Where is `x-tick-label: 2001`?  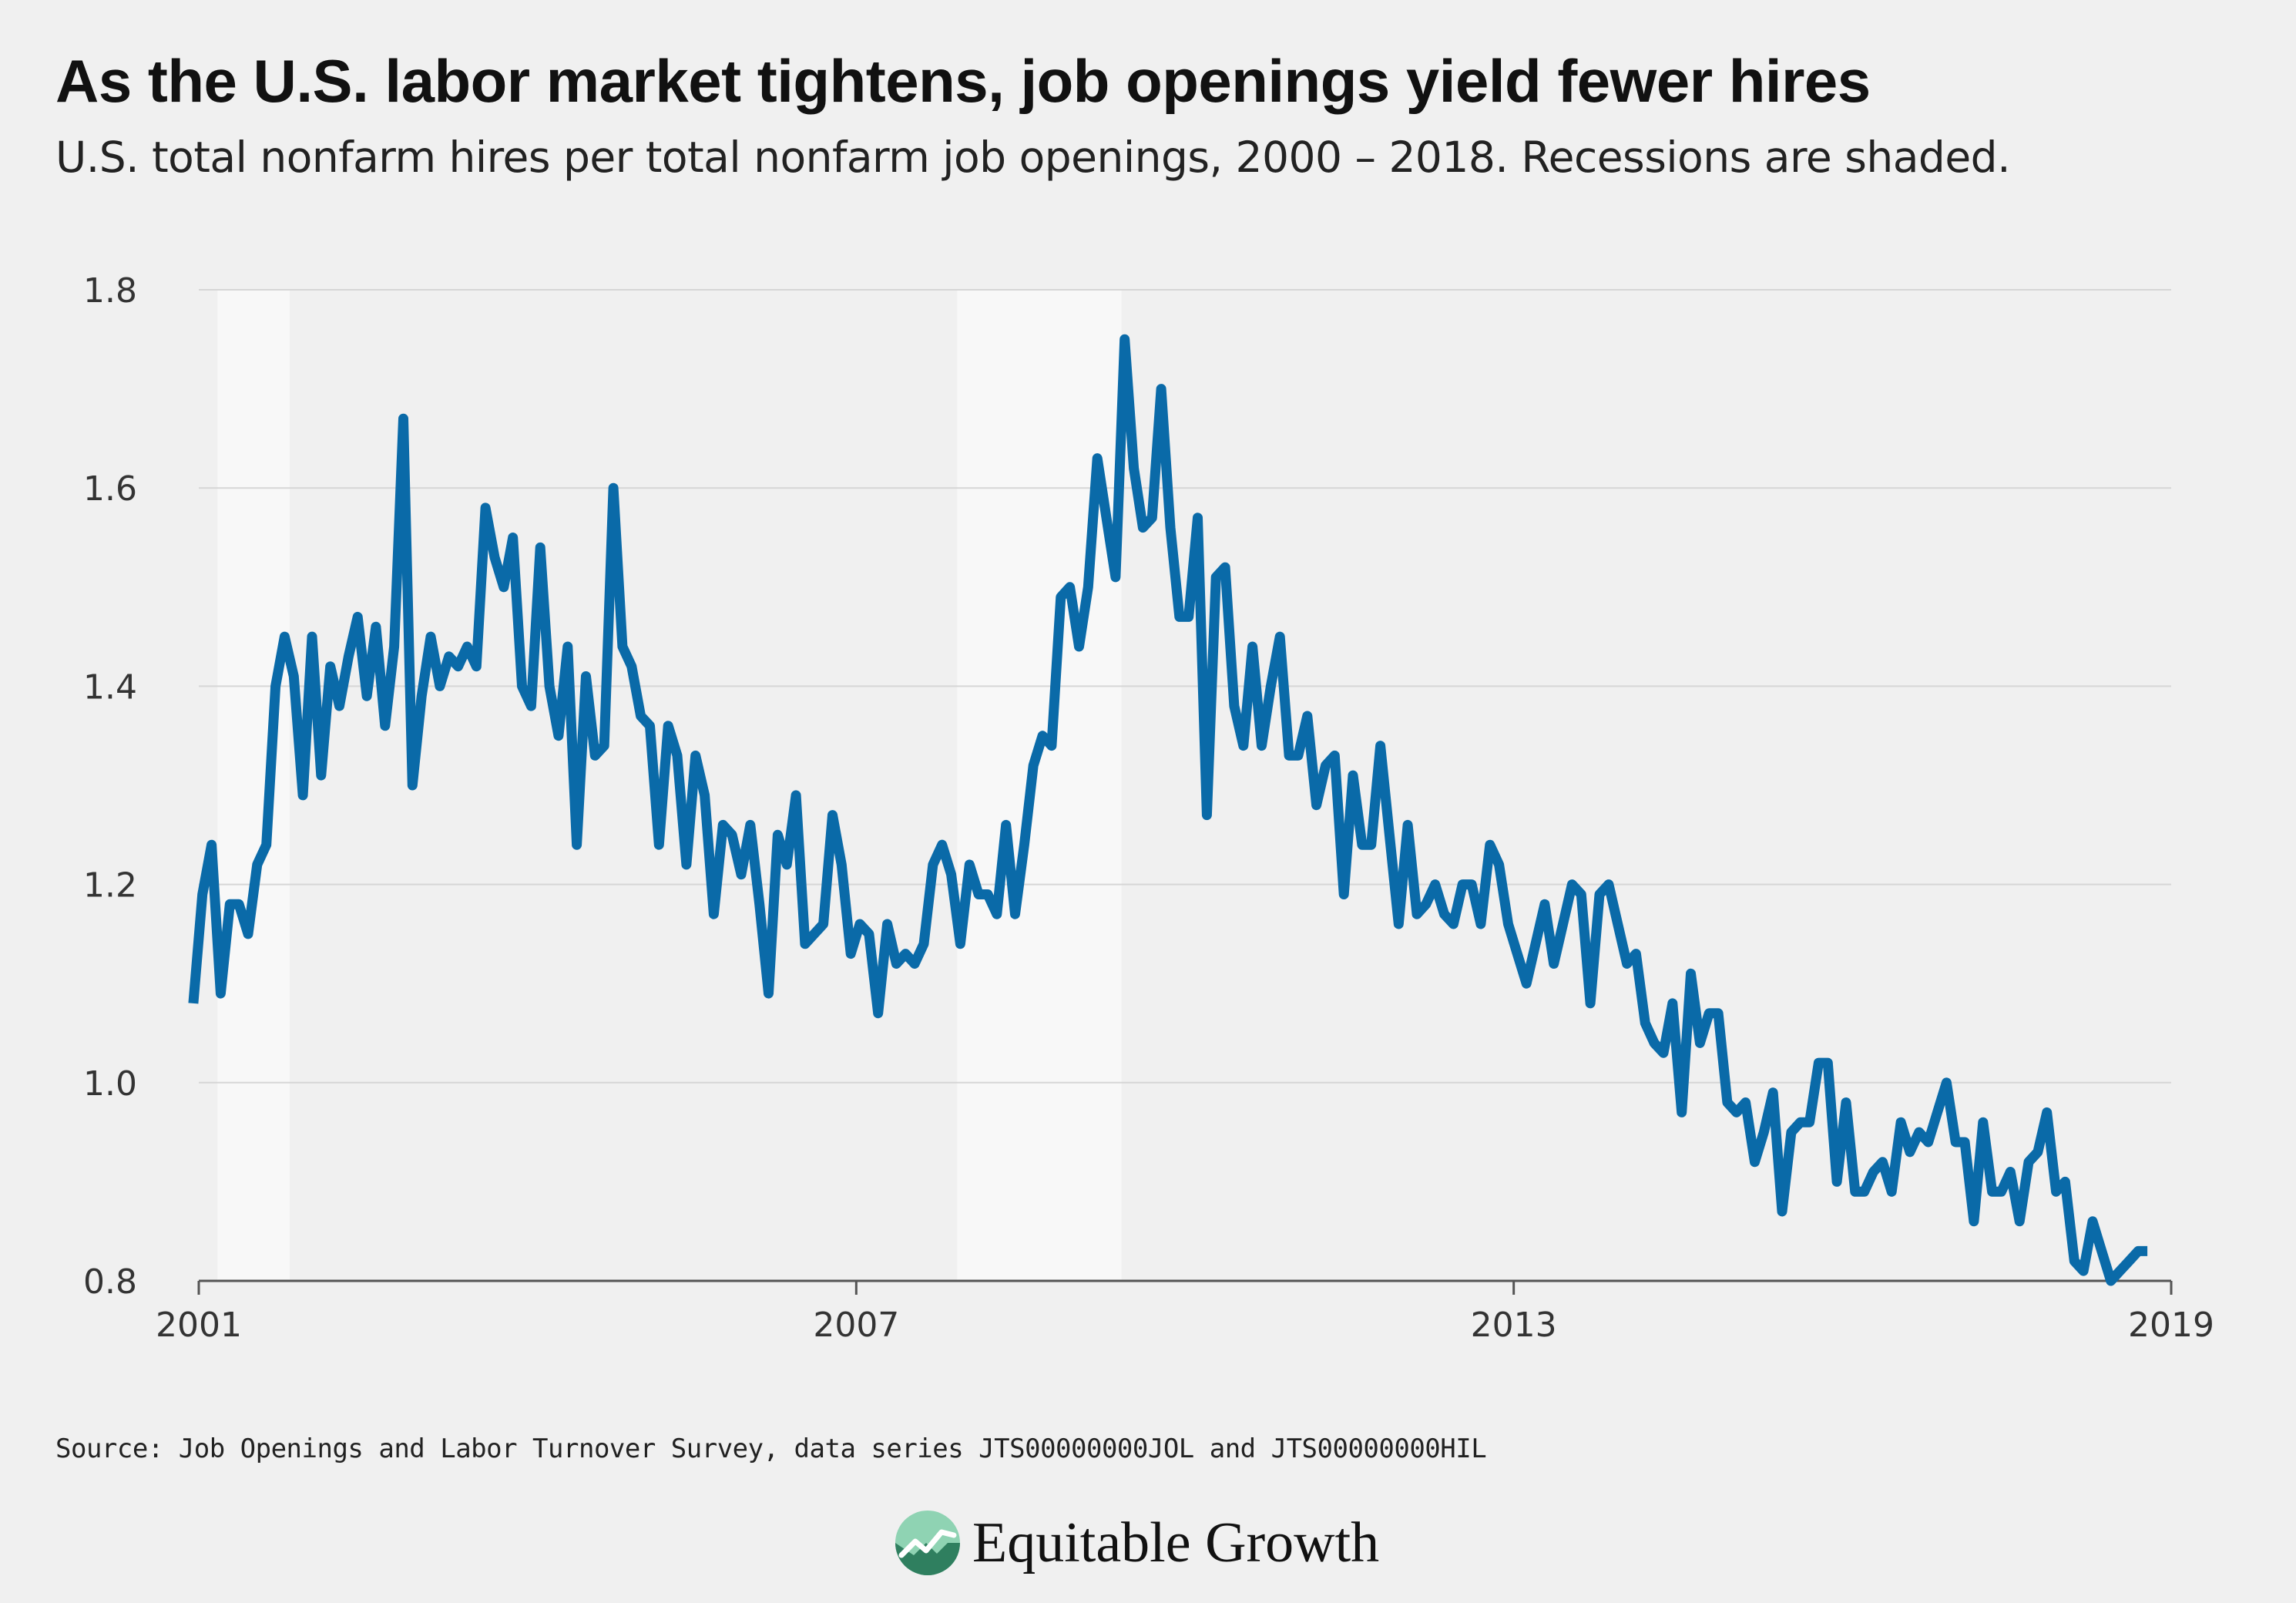 x-tick-label: 2001 is located at coordinates (199, 1325).